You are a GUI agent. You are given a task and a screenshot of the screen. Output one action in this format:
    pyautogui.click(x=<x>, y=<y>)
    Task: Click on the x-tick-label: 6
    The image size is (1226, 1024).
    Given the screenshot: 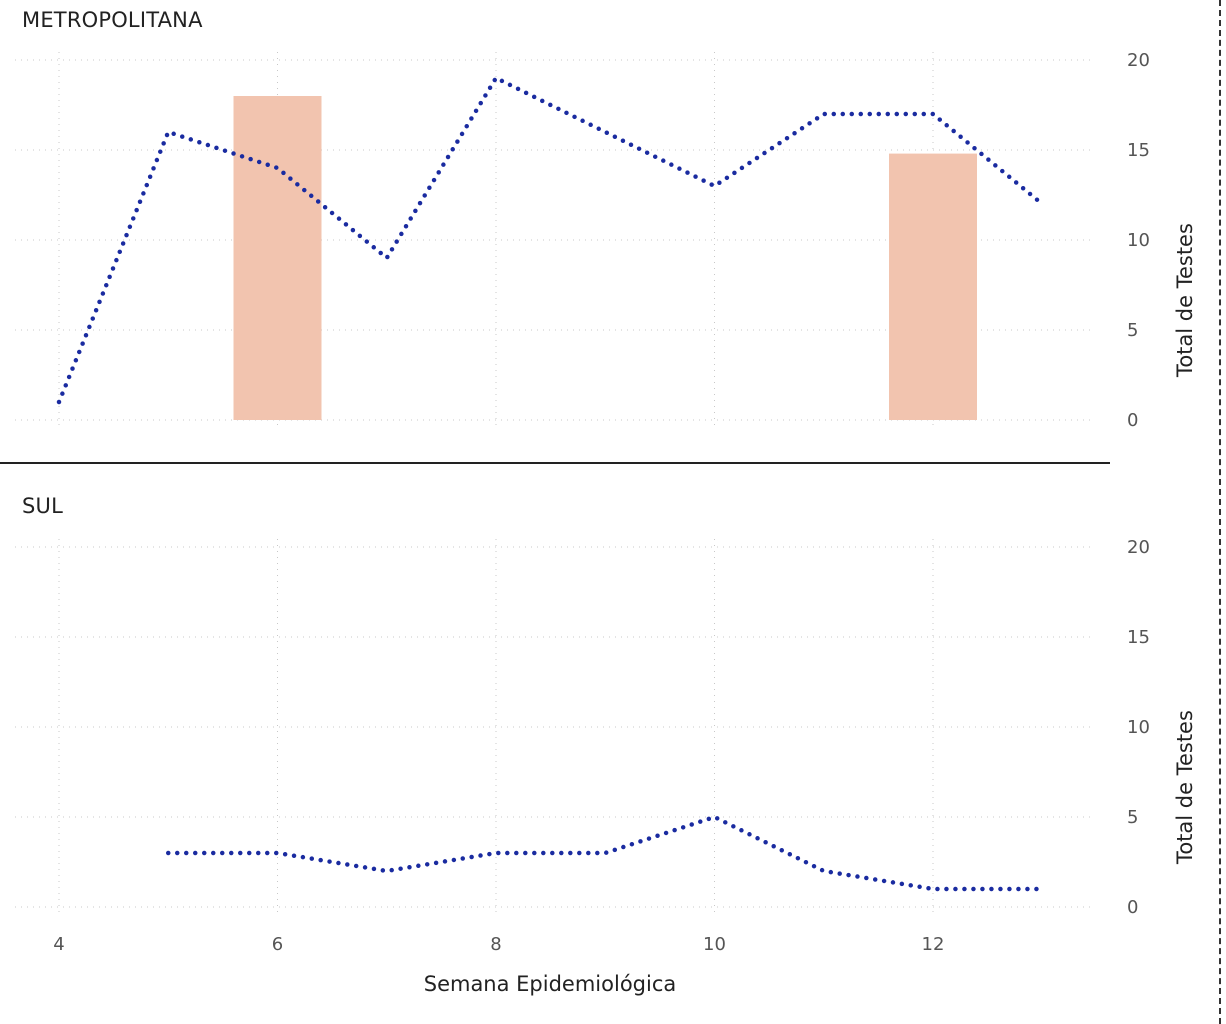 What is the action you would take?
    pyautogui.click(x=277, y=944)
    